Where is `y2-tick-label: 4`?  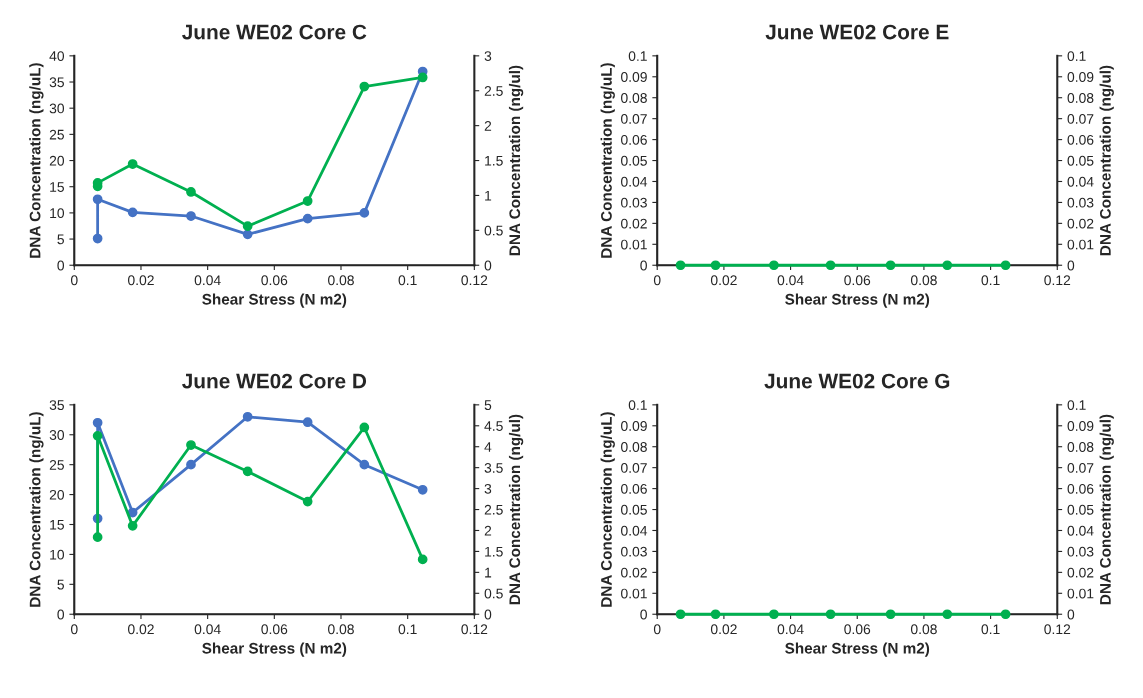 y2-tick-label: 4 is located at coordinates (488, 447).